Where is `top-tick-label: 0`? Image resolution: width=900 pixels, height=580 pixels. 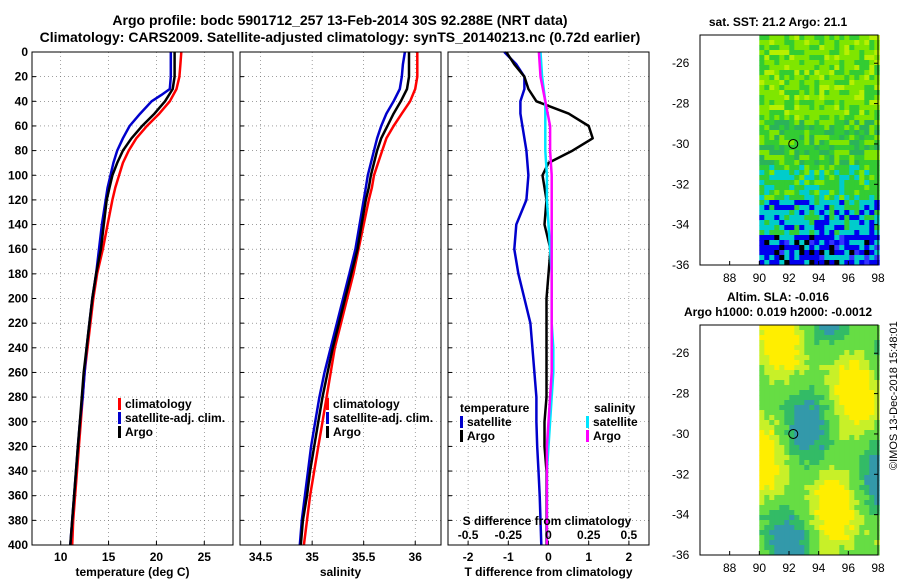 top-tick-label: 0 is located at coordinates (548, 535).